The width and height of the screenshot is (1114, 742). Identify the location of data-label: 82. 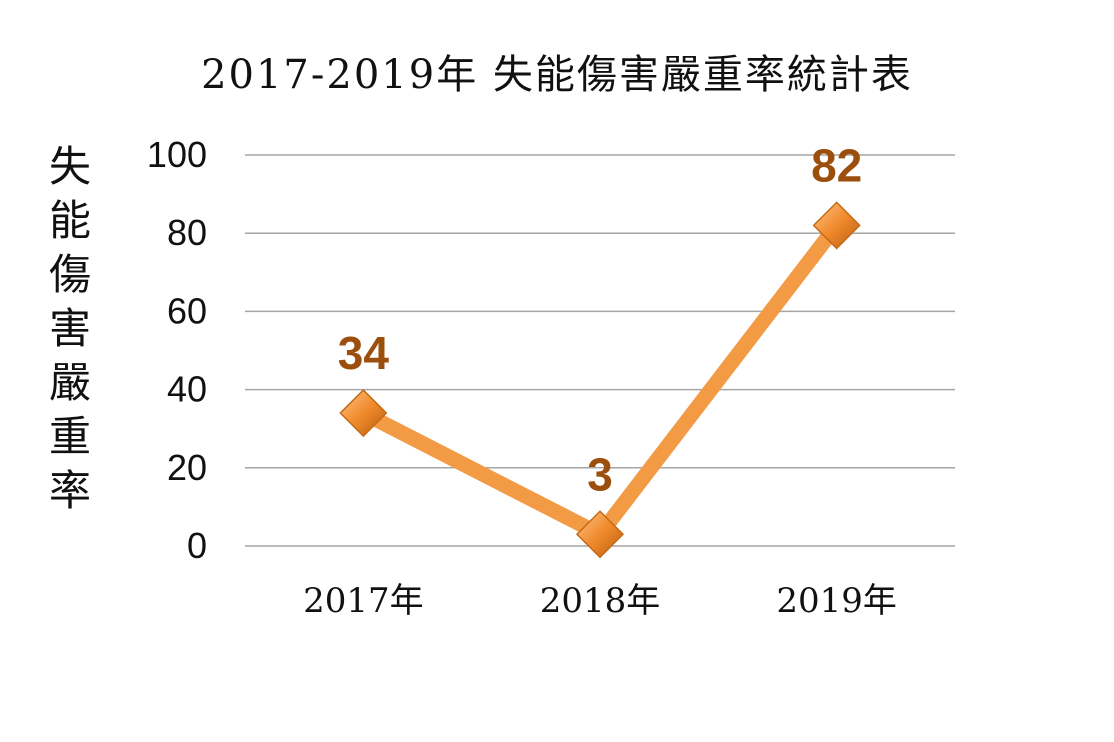
(836, 165).